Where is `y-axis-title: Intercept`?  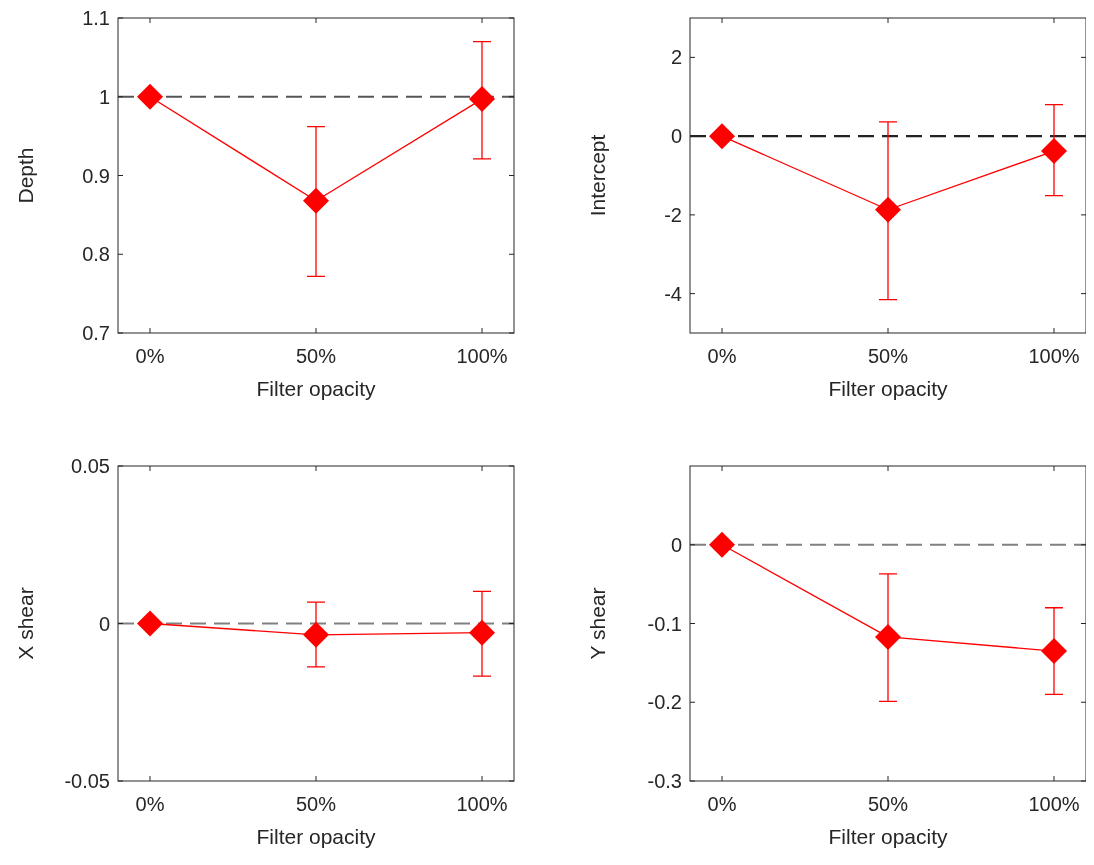
y-axis-title: Intercept is located at coordinates (597, 175).